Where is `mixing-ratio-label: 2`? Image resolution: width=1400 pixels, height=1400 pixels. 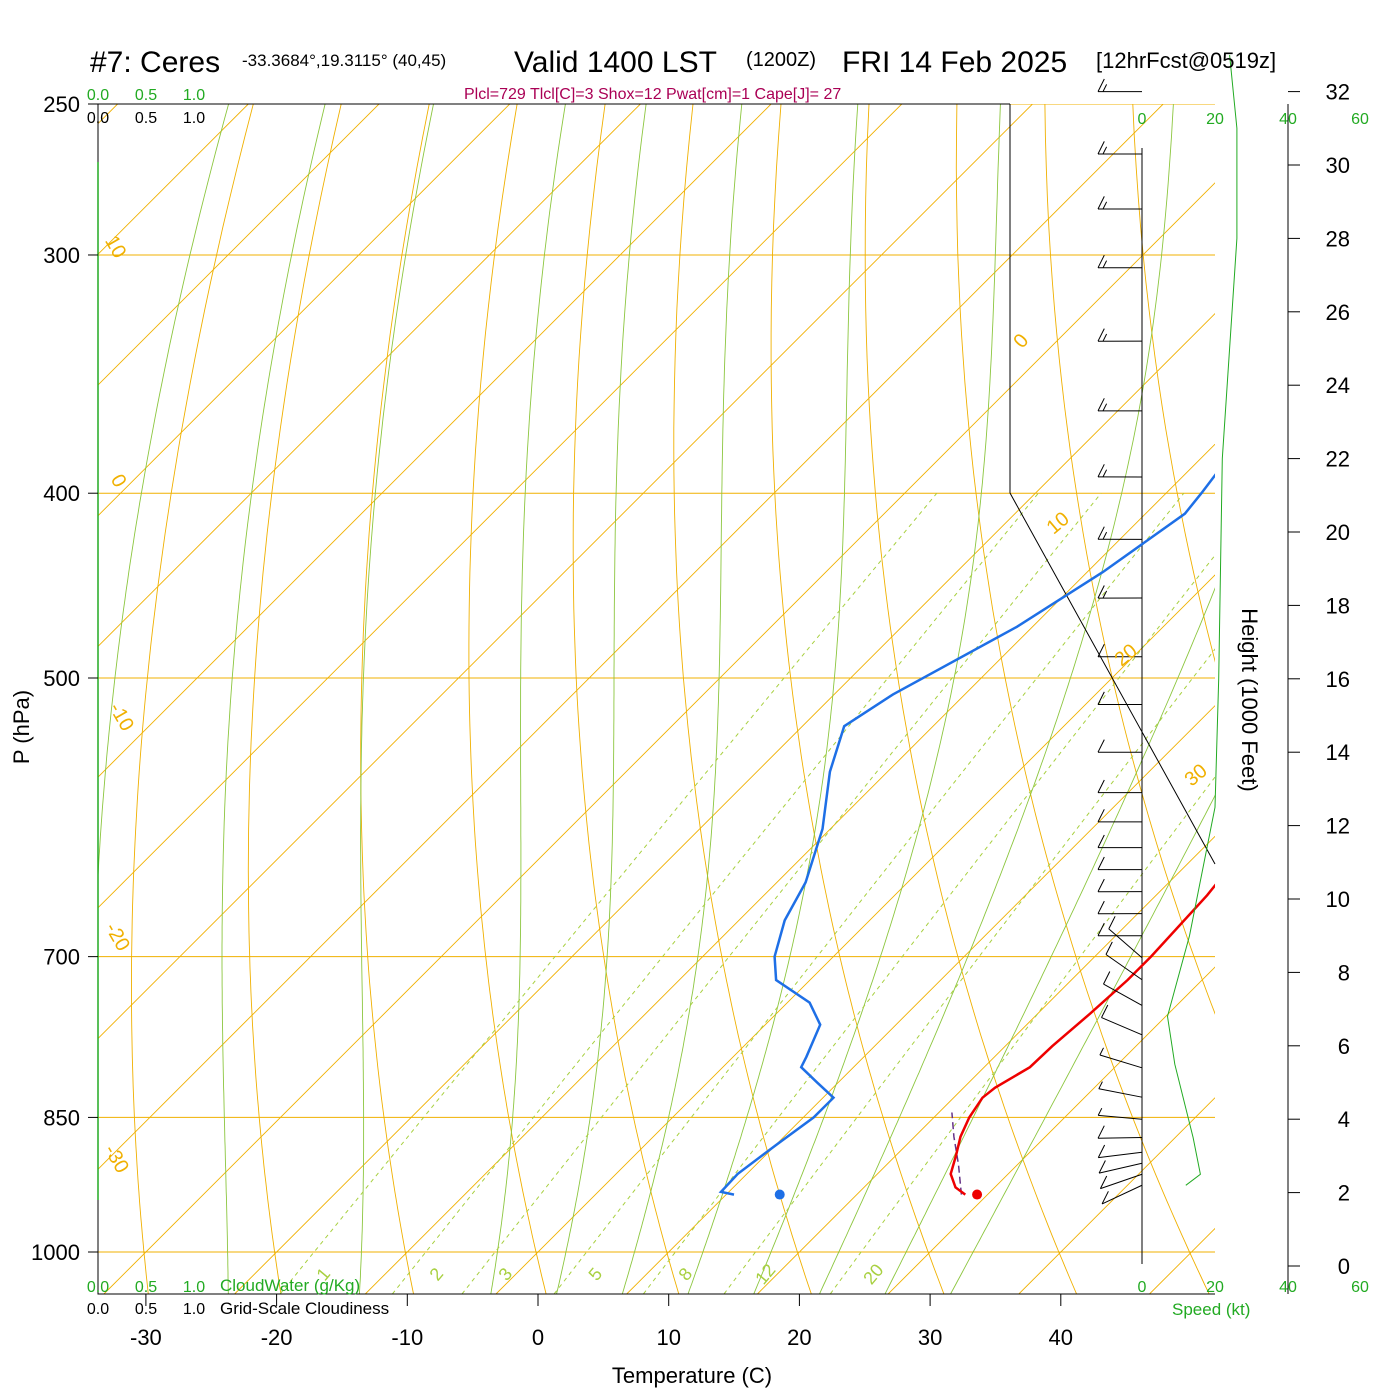 mixing-ratio-label: 2 is located at coordinates (437, 1274).